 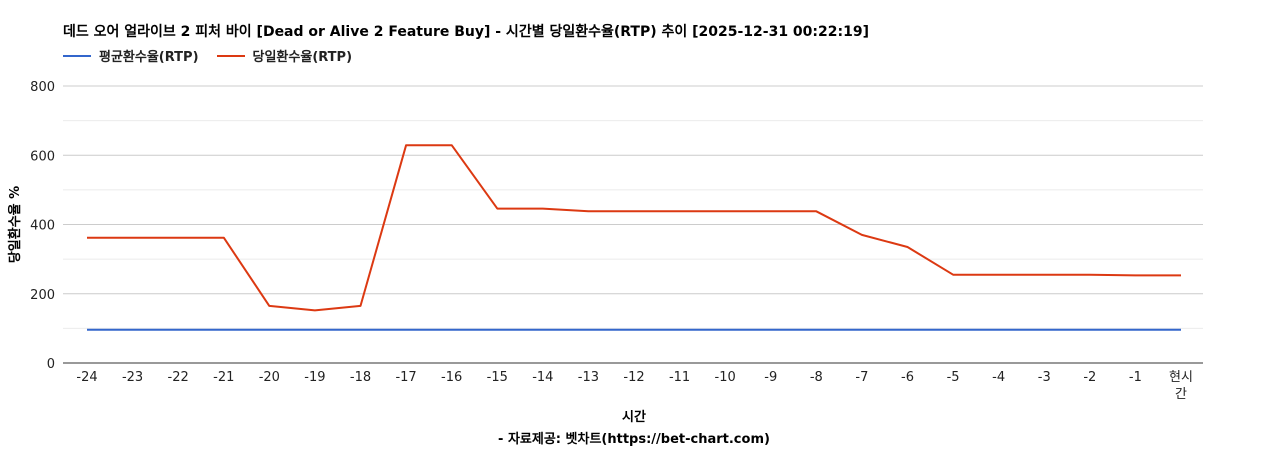 What do you see at coordinates (497, 377) in the screenshot?
I see `x-tick-label: -15` at bounding box center [497, 377].